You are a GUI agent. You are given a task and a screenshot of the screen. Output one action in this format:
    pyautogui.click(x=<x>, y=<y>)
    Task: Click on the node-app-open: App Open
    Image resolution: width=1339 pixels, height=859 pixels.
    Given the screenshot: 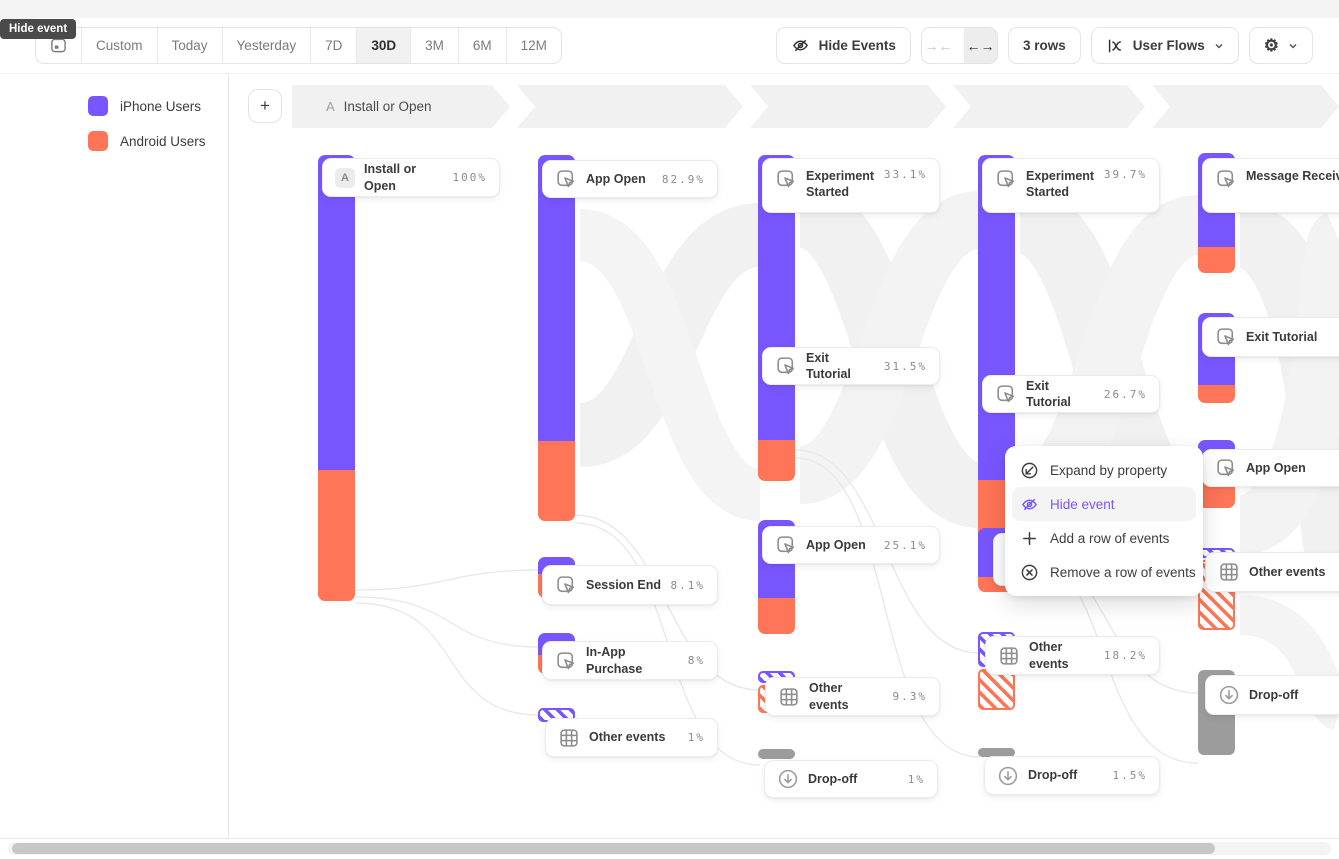 What is the action you would take?
    pyautogui.click(x=1270, y=468)
    